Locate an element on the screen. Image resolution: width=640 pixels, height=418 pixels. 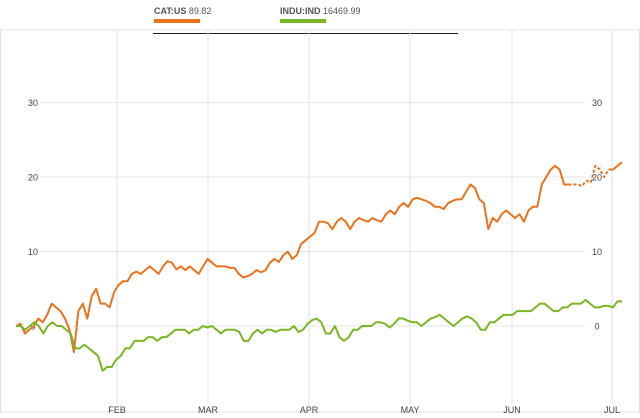
legend: CAT:US 89.82 INDU:IND 16469.99 is located at coordinates (320, 20).